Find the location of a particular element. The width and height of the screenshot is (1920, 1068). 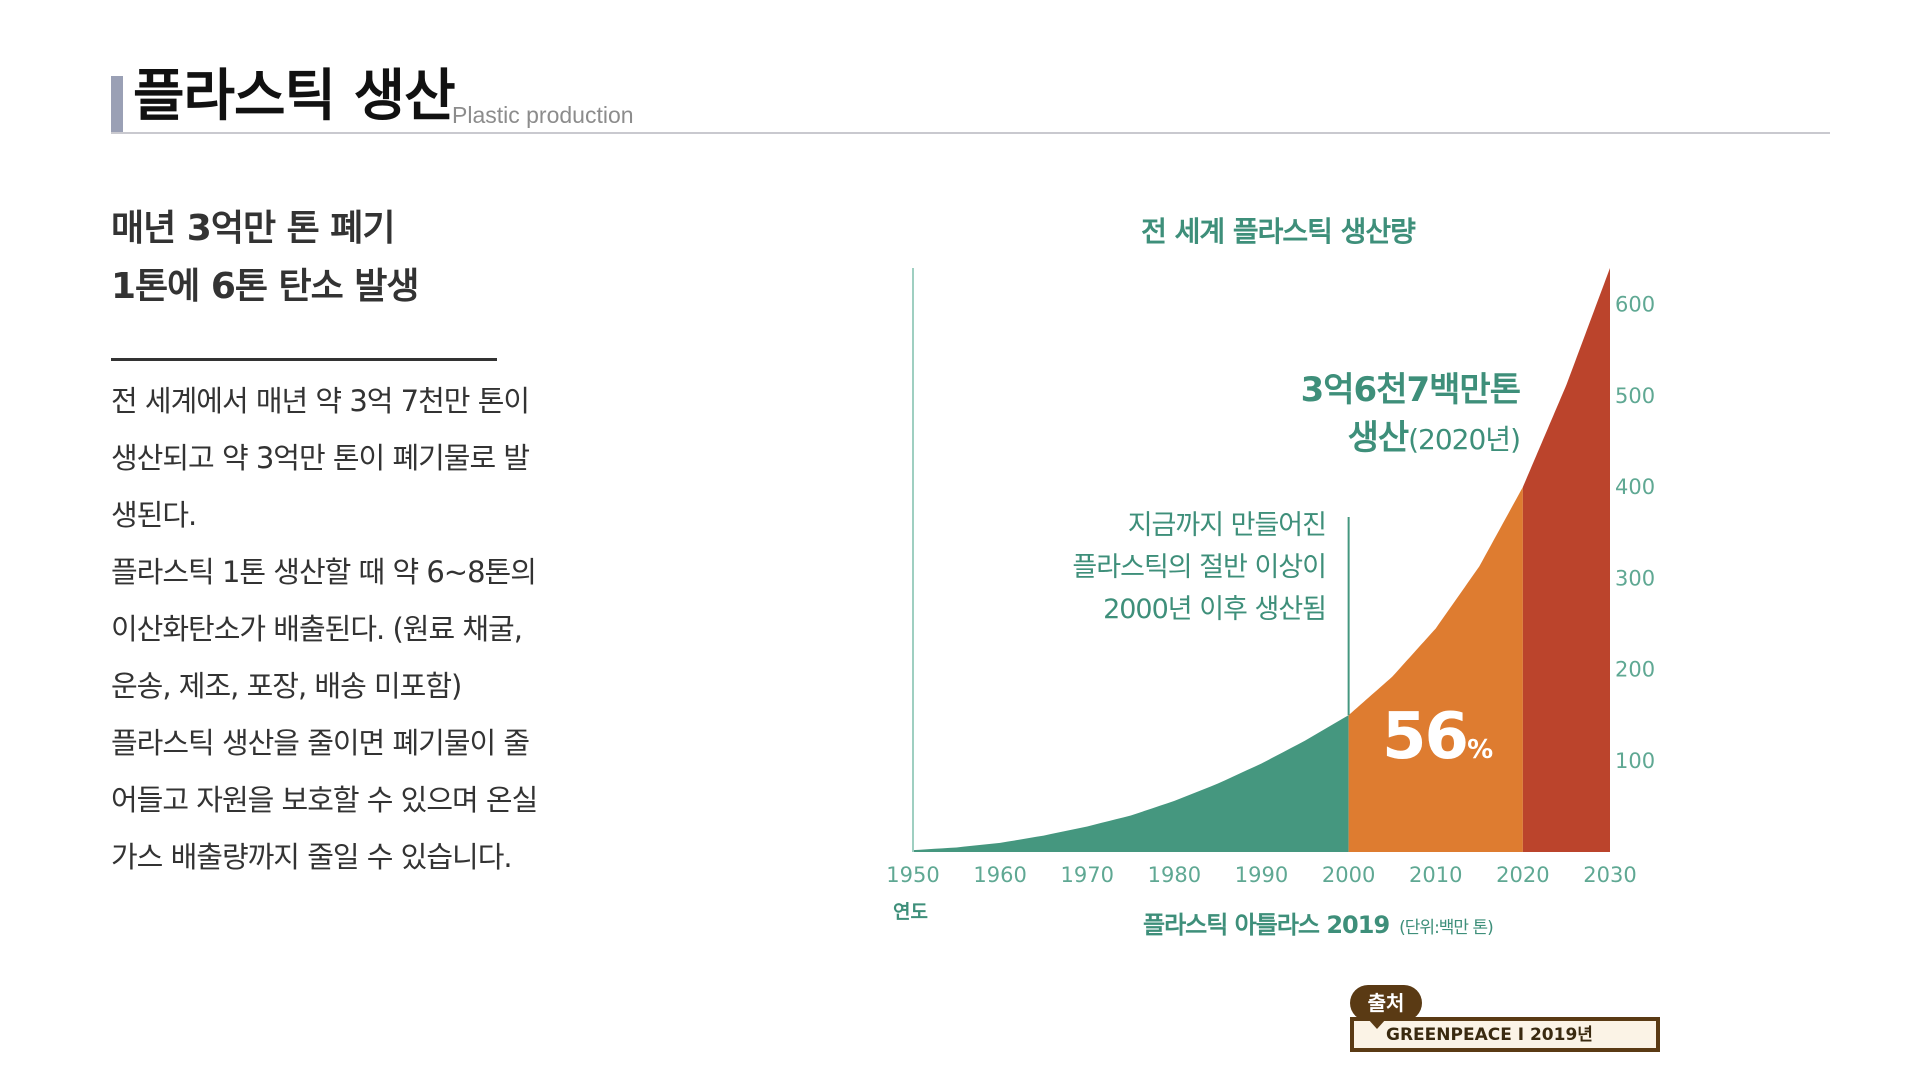

callout-line: 지금까지 만들어진 is located at coordinates (1227, 525).